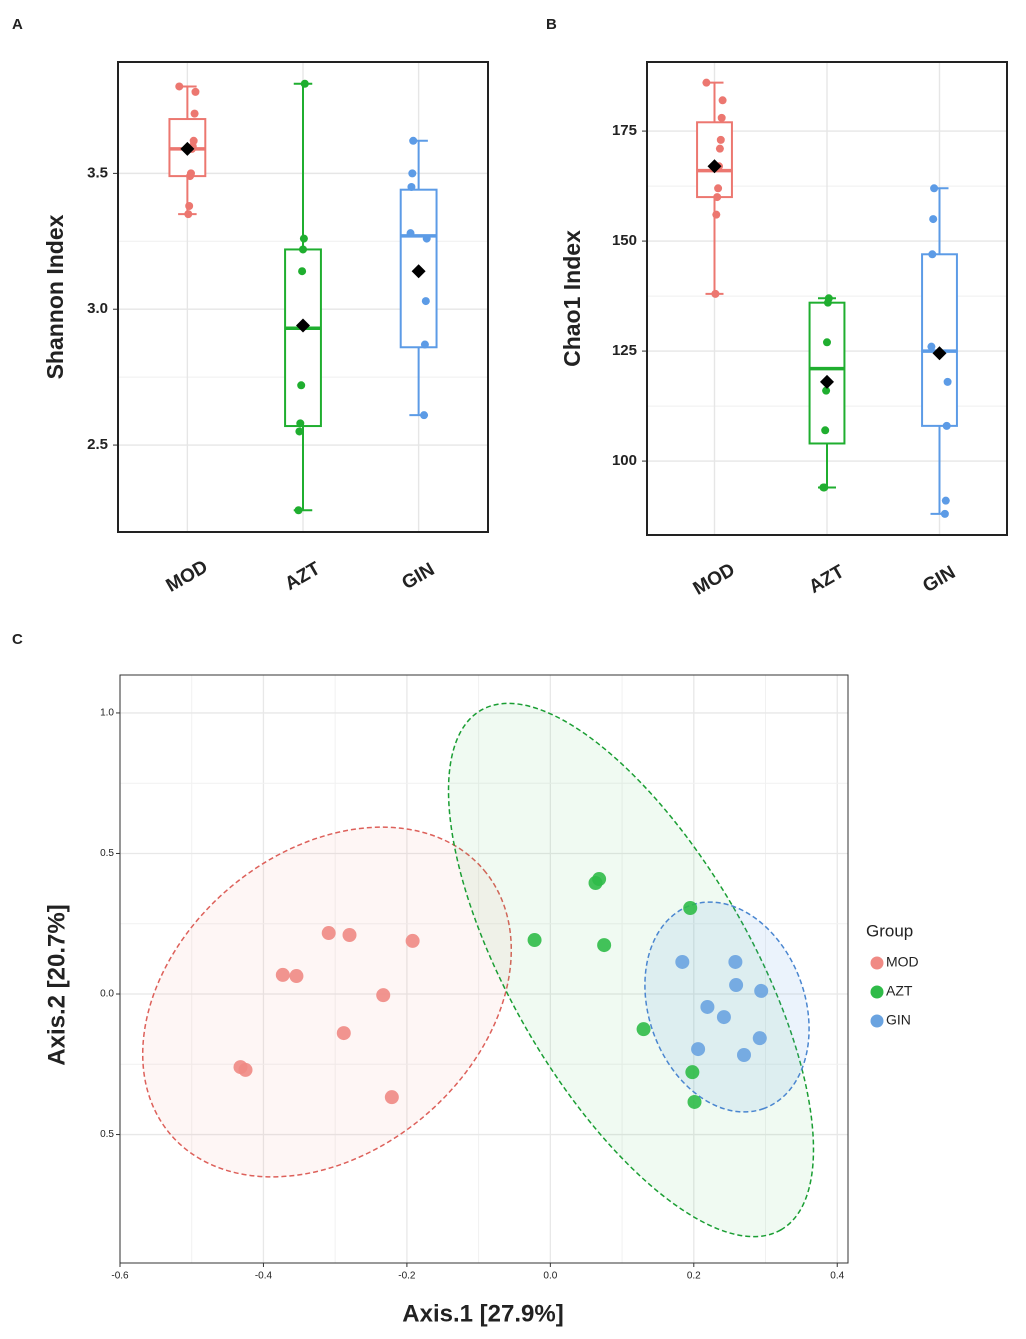  I want to click on legend-label: GIN, so click(898, 1020).